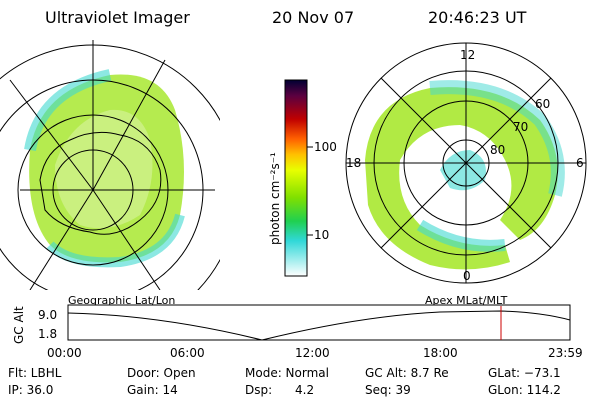 The width and height of the screenshot is (600, 400). I want to click on mlt-label-6: 6, so click(580, 163).